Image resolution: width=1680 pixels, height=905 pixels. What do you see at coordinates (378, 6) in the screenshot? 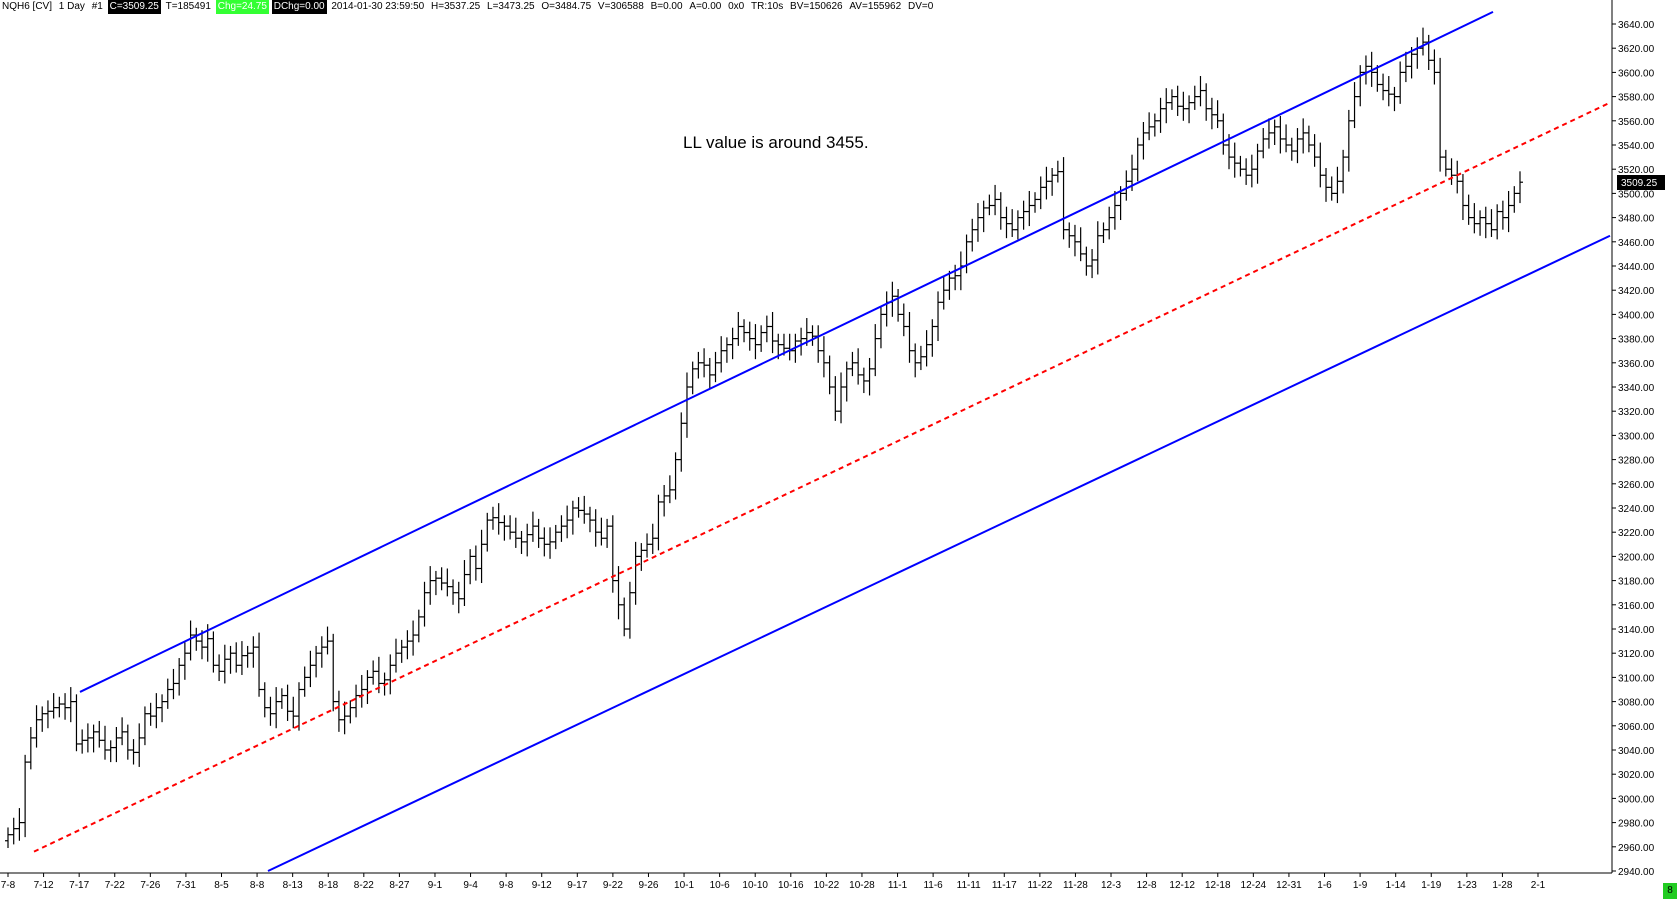
I see `datetime-value: 2014-01-30 23:59:50` at bounding box center [378, 6].